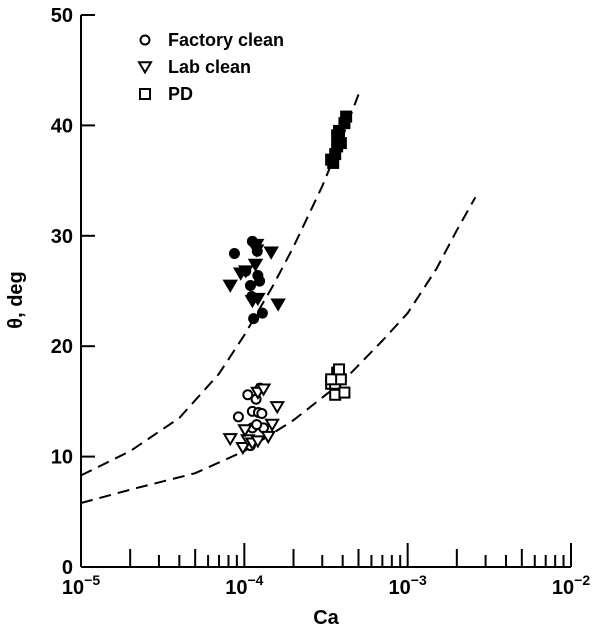 The width and height of the screenshot is (608, 634). Describe the element at coordinates (582, 580) in the screenshot. I see `x-tick-label-exponent: −2` at that location.